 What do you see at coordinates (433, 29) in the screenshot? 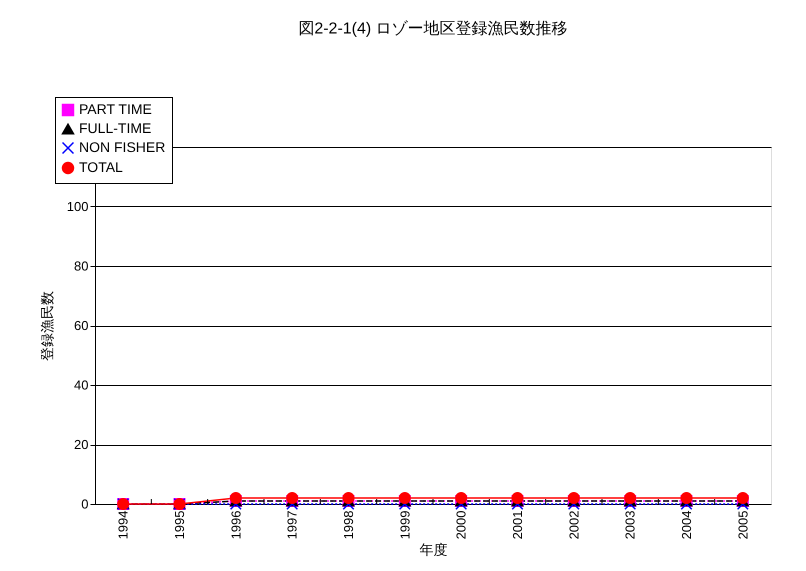
I see `chart-title: 図2-2-1(4) ロゾー地区登録漁民数推移` at bounding box center [433, 29].